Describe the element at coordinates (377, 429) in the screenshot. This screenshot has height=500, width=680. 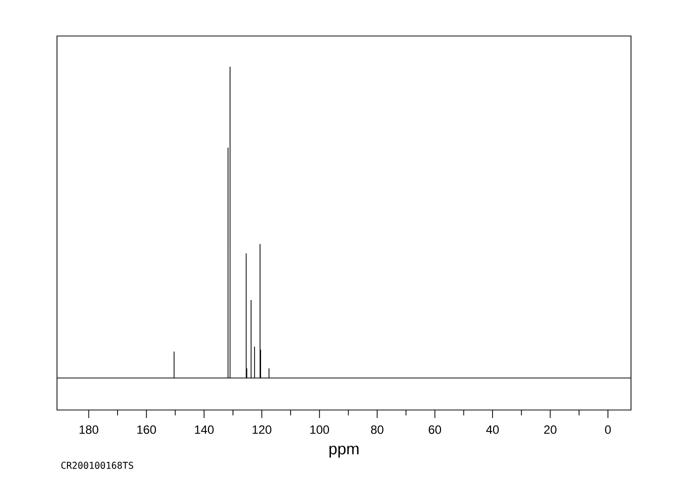
I see `x-tick-label: 80` at that location.